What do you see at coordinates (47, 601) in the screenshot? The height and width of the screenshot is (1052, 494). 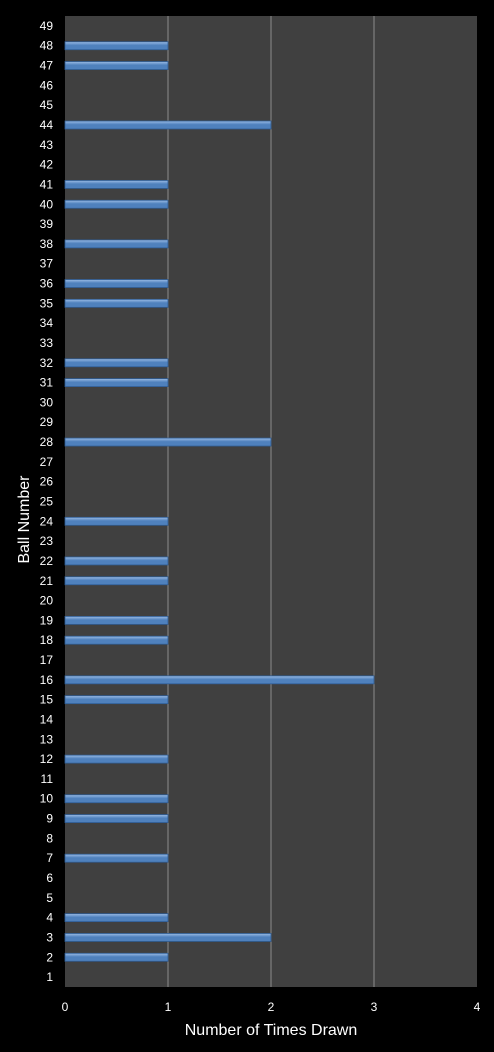 I see `y-tick-label: 20` at bounding box center [47, 601].